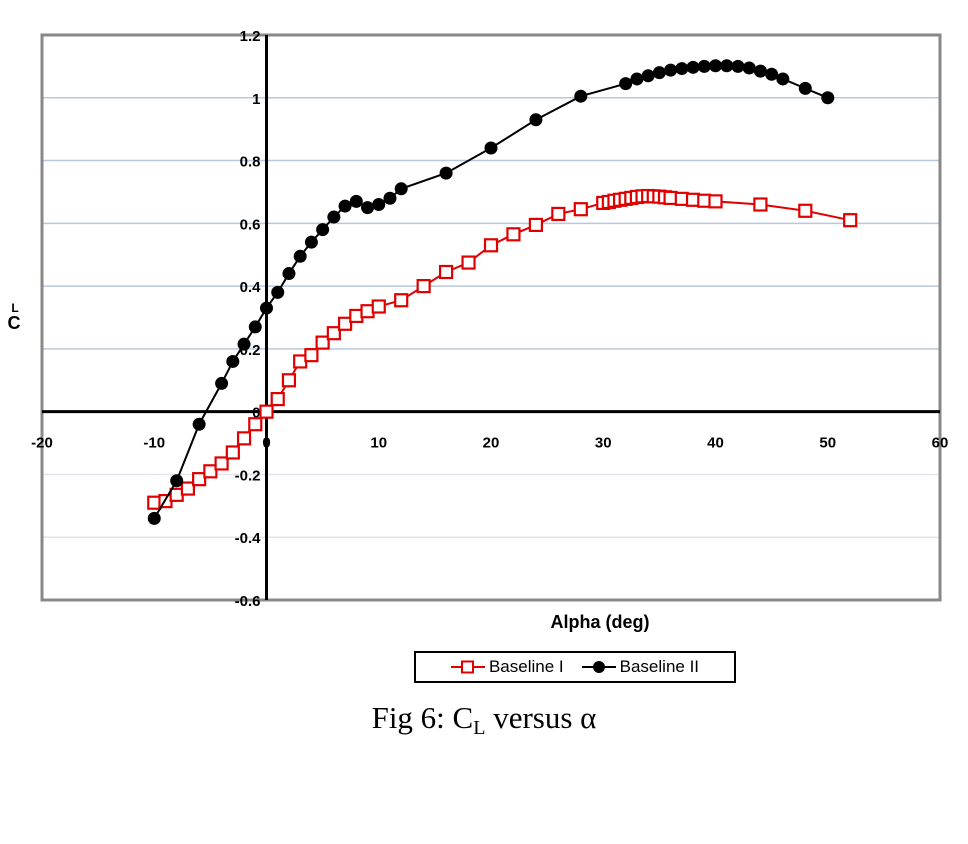  I want to click on x-axis-title: Alpha (deg), so click(600, 622).